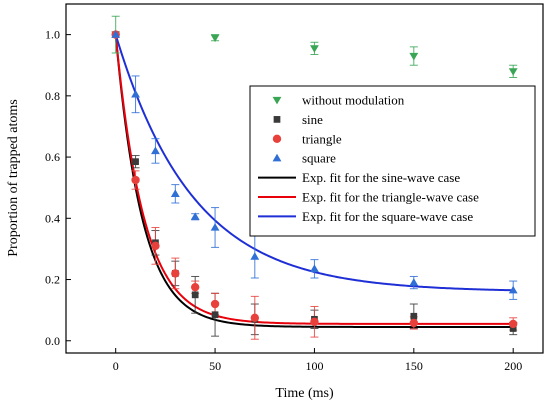 Image resolution: width=550 pixels, height=408 pixels. I want to click on x-tick-label: 50, so click(215, 366).